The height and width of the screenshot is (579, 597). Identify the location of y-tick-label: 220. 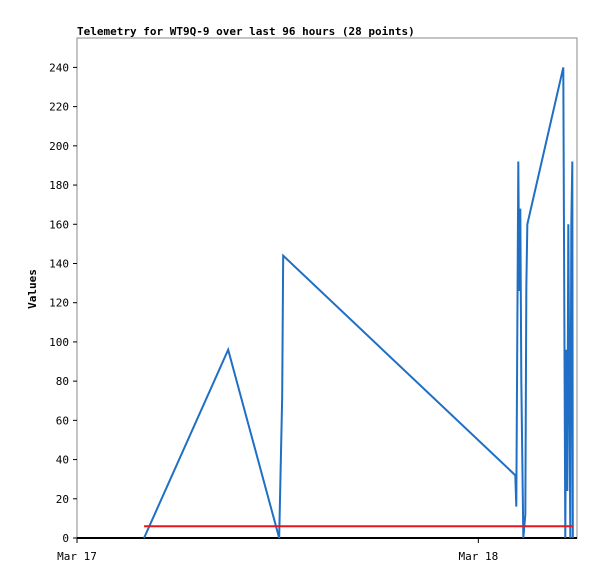
(59, 107).